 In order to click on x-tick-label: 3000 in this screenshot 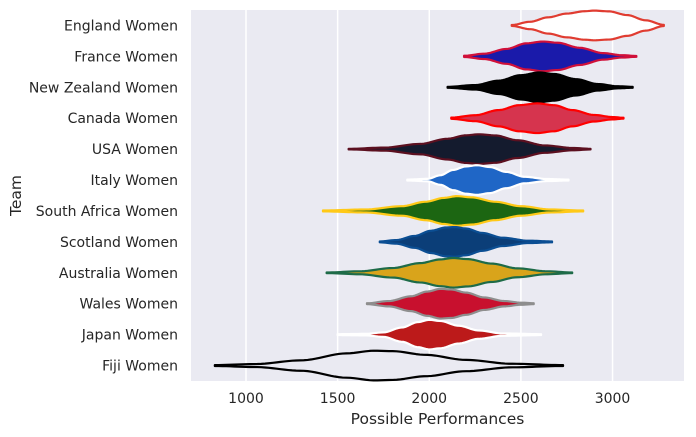, I will do `click(613, 399)`.